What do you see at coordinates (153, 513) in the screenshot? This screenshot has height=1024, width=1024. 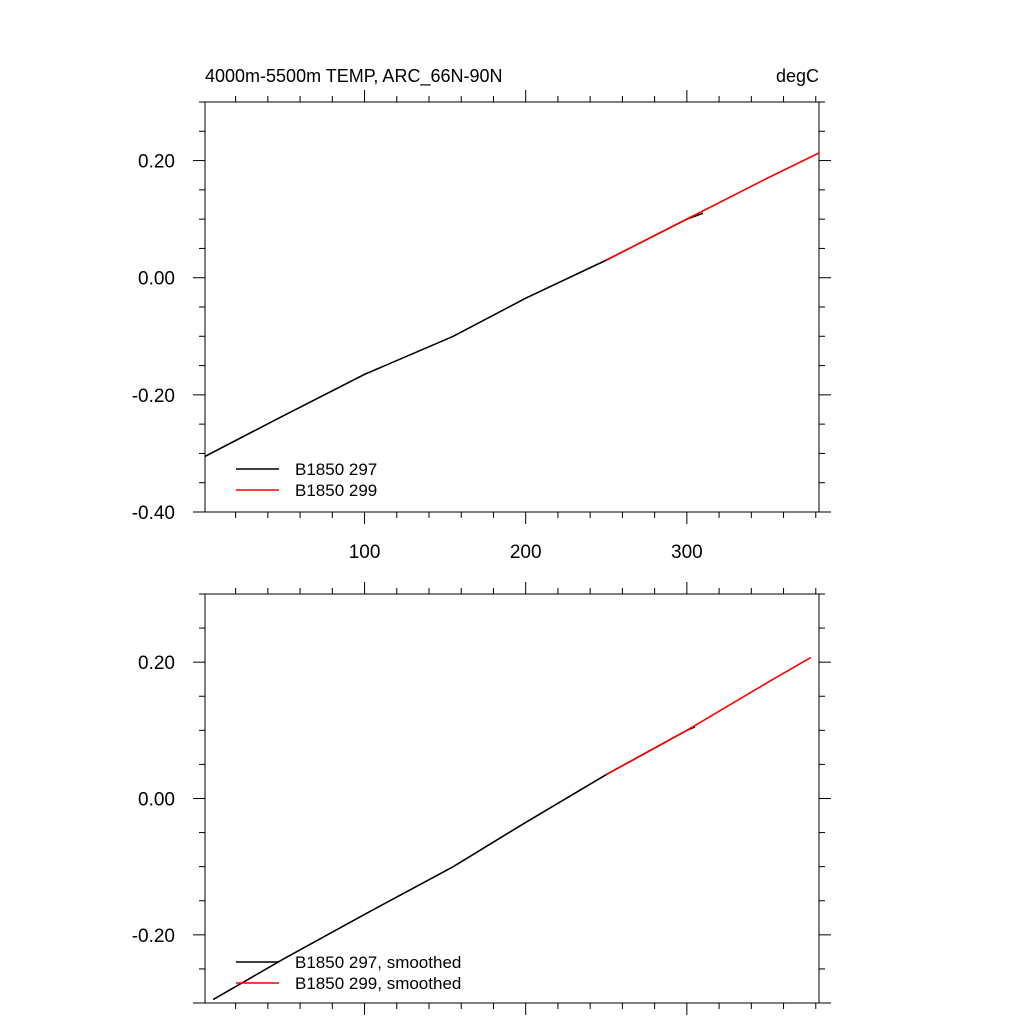 I see `top-y-tick-label: -0.40` at bounding box center [153, 513].